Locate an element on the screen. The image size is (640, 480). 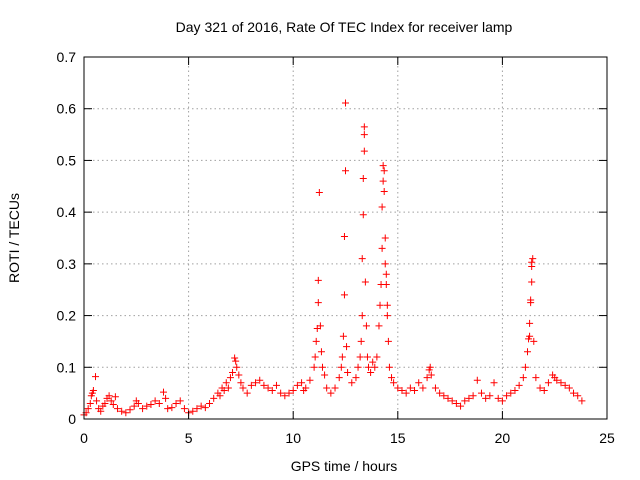
y-tick-label: 0.2 is located at coordinates (67, 316).